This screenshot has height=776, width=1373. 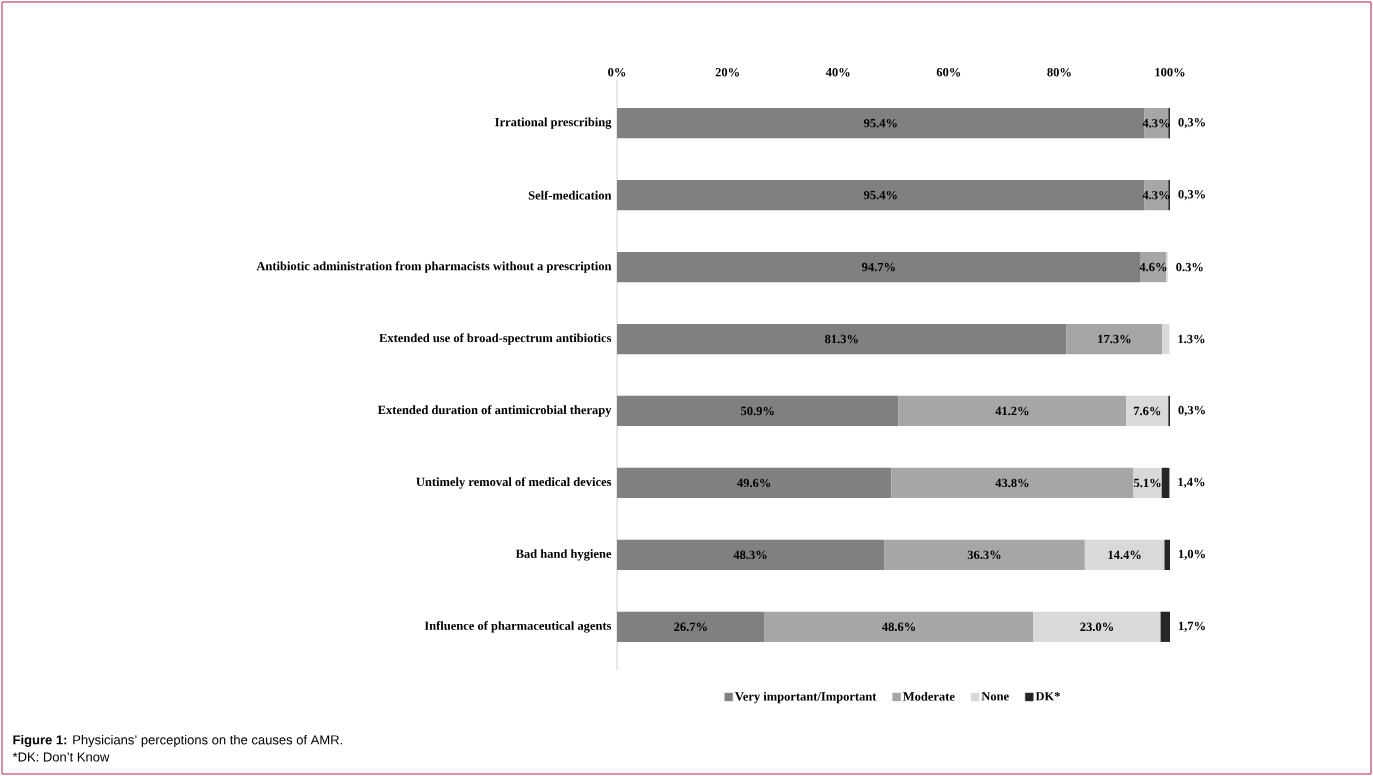 I want to click on y-tick-label: Influence of pharmaceutical agents, so click(x=518, y=627).